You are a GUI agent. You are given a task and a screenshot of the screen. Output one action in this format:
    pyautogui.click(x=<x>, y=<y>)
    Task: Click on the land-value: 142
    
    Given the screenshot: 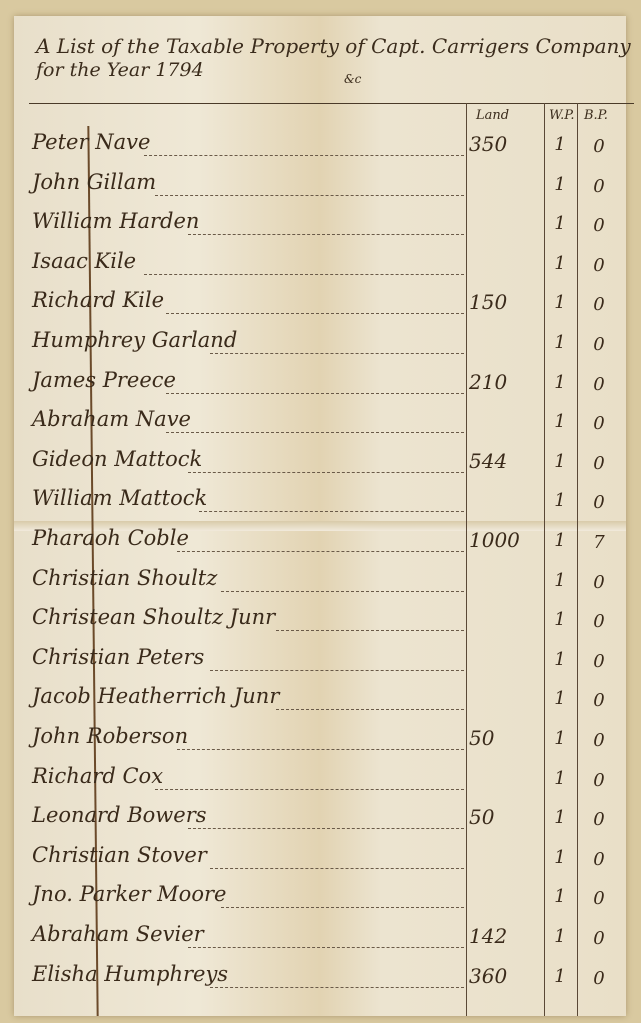 What is the action you would take?
    pyautogui.click(x=488, y=936)
    